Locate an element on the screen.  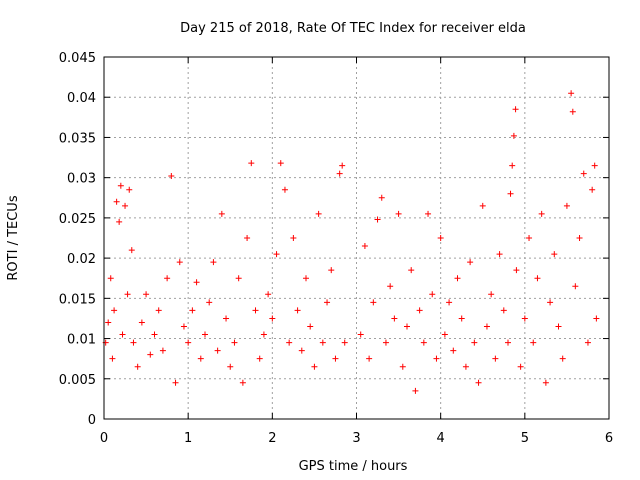
x-axis-label: GPS time / hours is located at coordinates (353, 466).